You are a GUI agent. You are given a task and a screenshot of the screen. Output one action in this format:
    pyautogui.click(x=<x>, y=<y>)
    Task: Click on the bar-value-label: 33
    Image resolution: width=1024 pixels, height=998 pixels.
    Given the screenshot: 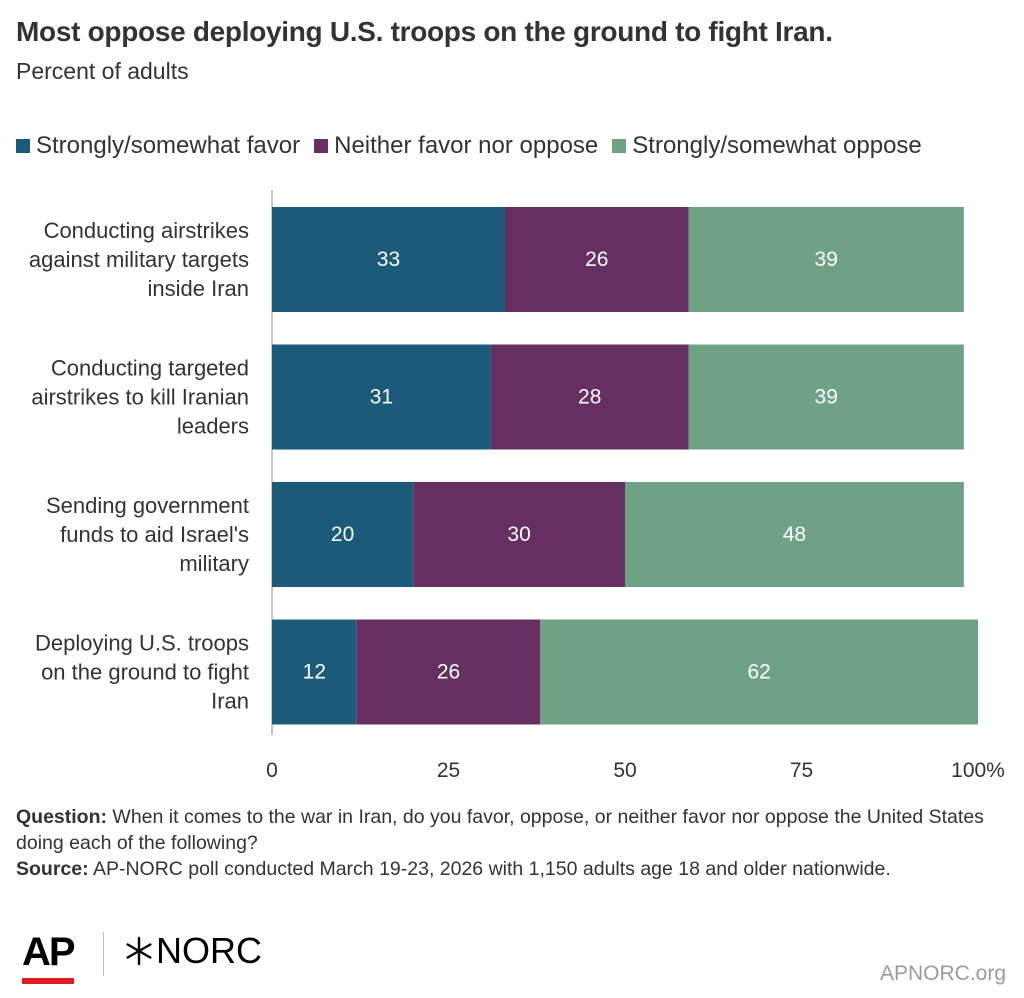 What is the action you would take?
    pyautogui.click(x=388, y=259)
    